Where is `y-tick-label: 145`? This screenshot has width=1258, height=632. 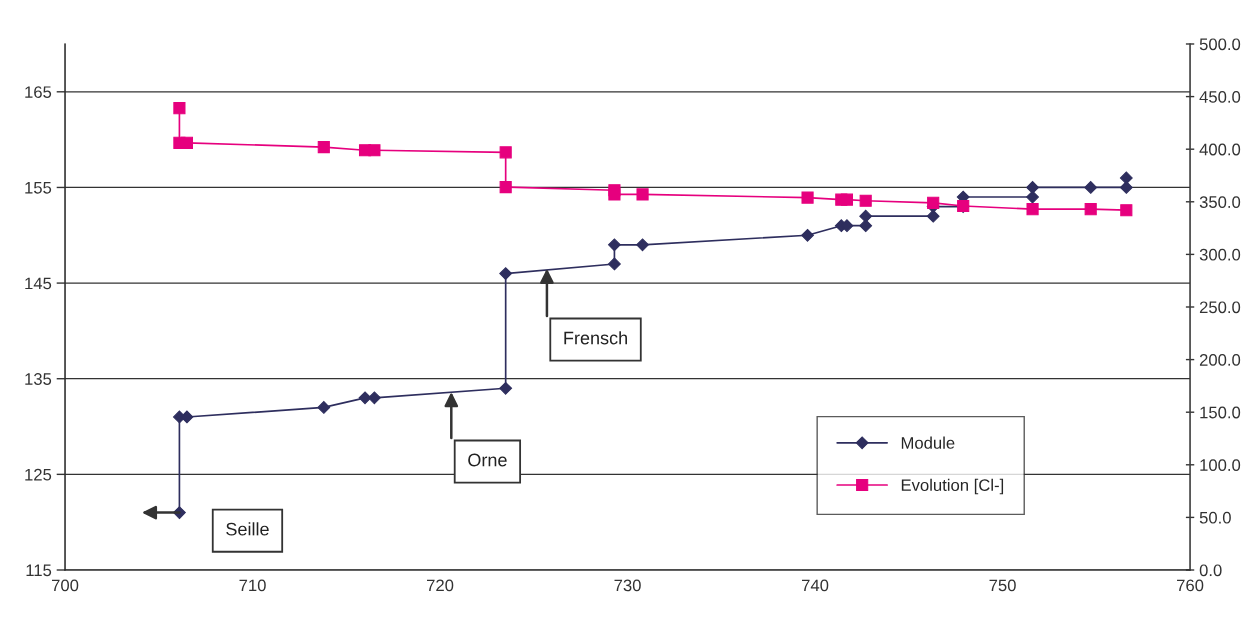 y-tick-label: 145 is located at coordinates (38, 283).